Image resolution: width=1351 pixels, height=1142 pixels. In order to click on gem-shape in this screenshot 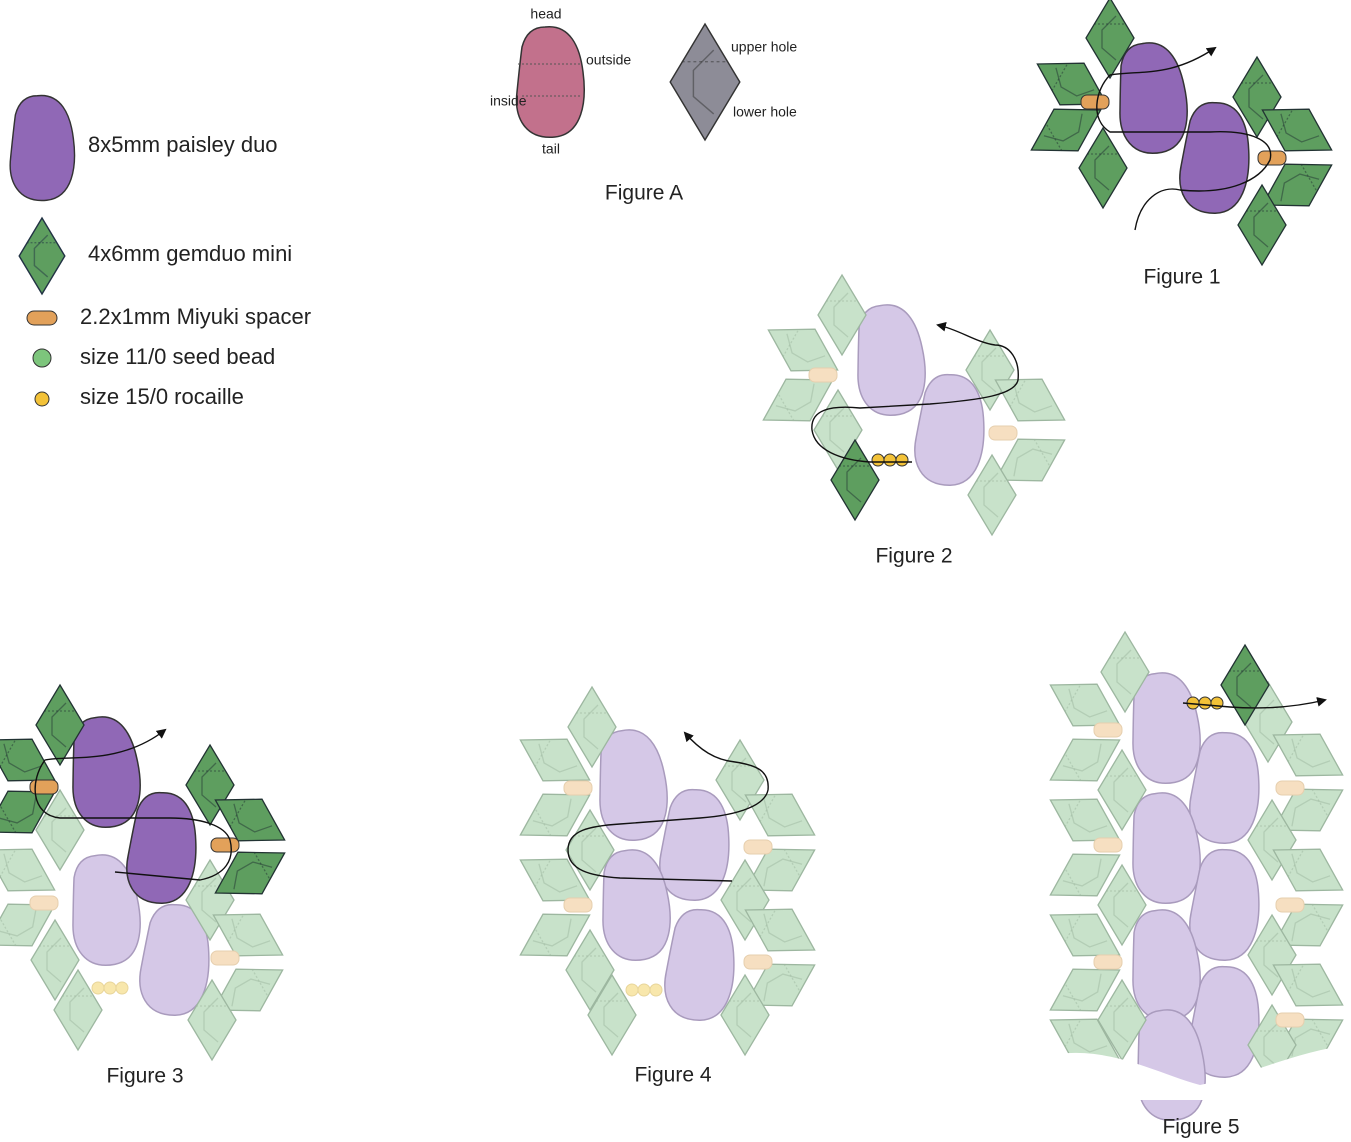, I will do `click(705, 82)`.